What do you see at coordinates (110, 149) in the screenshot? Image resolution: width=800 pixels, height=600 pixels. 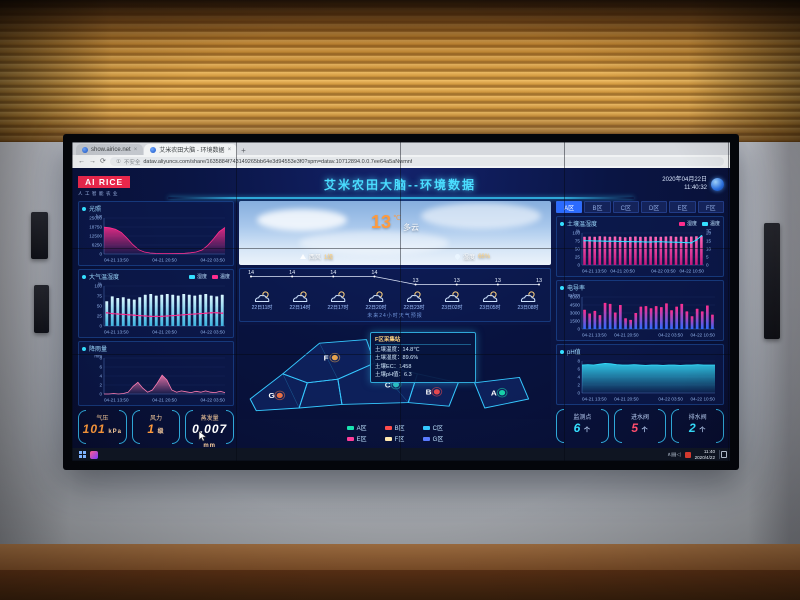 I see `browser-tab-1: show.airice.net ×` at bounding box center [110, 149].